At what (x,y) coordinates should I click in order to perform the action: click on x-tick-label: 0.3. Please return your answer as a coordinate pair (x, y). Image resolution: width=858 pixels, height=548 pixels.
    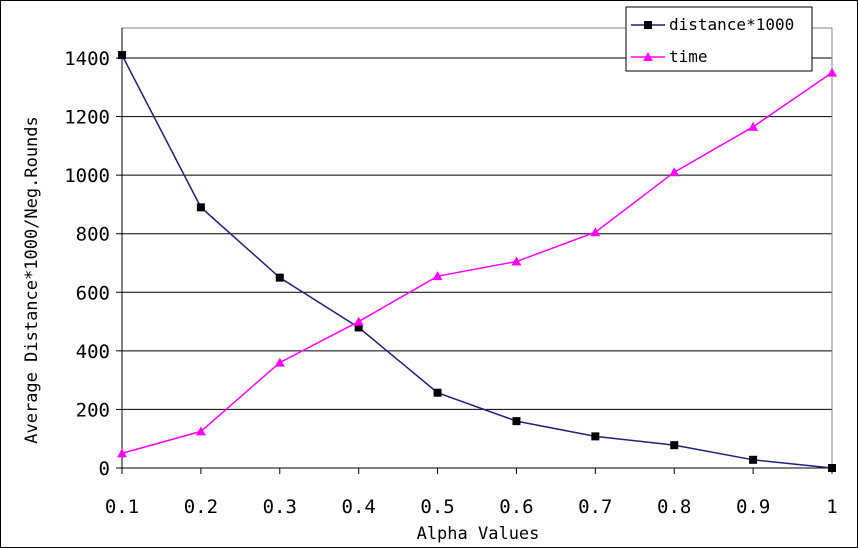
    Looking at the image, I should click on (280, 507).